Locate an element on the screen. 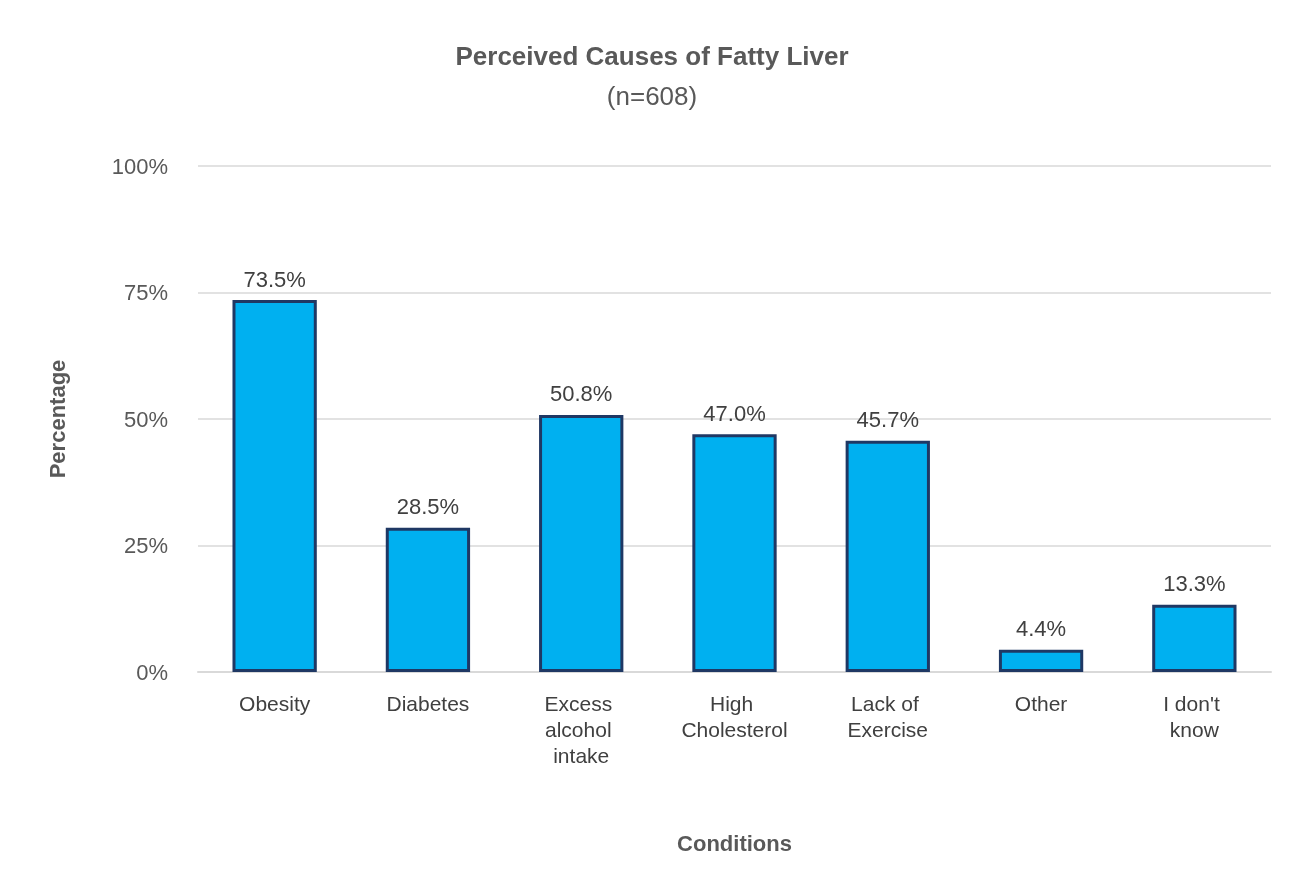 This screenshot has width=1304, height=894. data-label: 13.3% is located at coordinates (1194, 584).